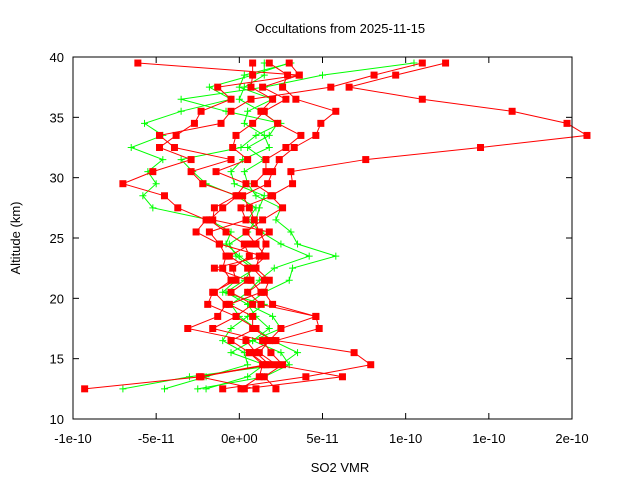 Image resolution: width=640 pixels, height=480 pixels. What do you see at coordinates (571, 438) in the screenshot?
I see `x-tick-label: 2e-10` at bounding box center [571, 438].